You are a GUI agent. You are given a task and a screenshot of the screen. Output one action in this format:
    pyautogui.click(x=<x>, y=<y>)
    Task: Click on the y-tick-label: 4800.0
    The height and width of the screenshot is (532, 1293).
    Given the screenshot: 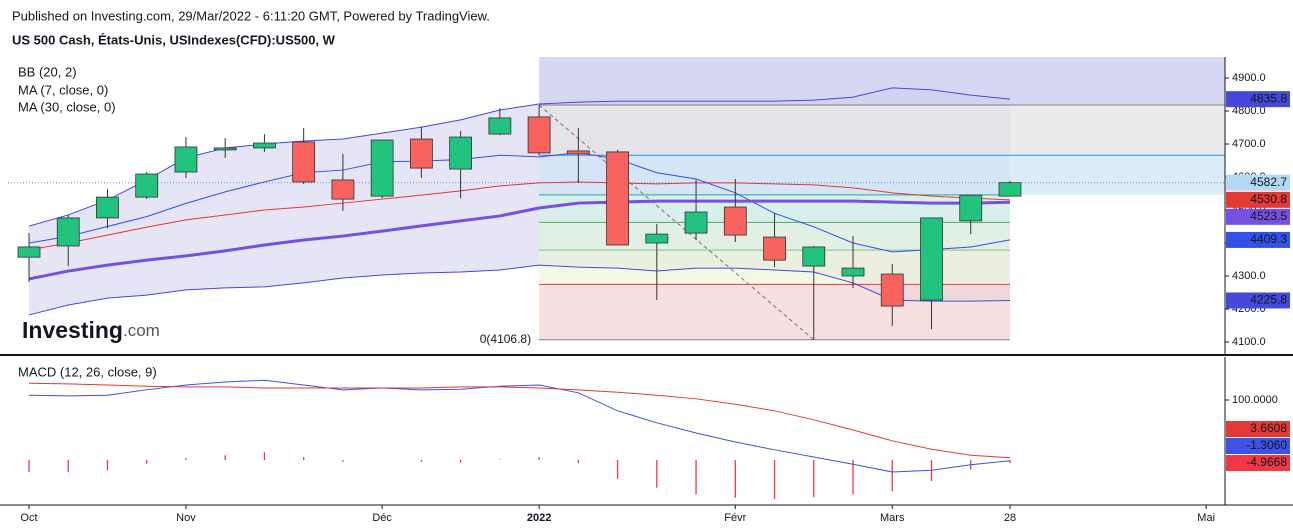 What is the action you would take?
    pyautogui.click(x=1249, y=111)
    